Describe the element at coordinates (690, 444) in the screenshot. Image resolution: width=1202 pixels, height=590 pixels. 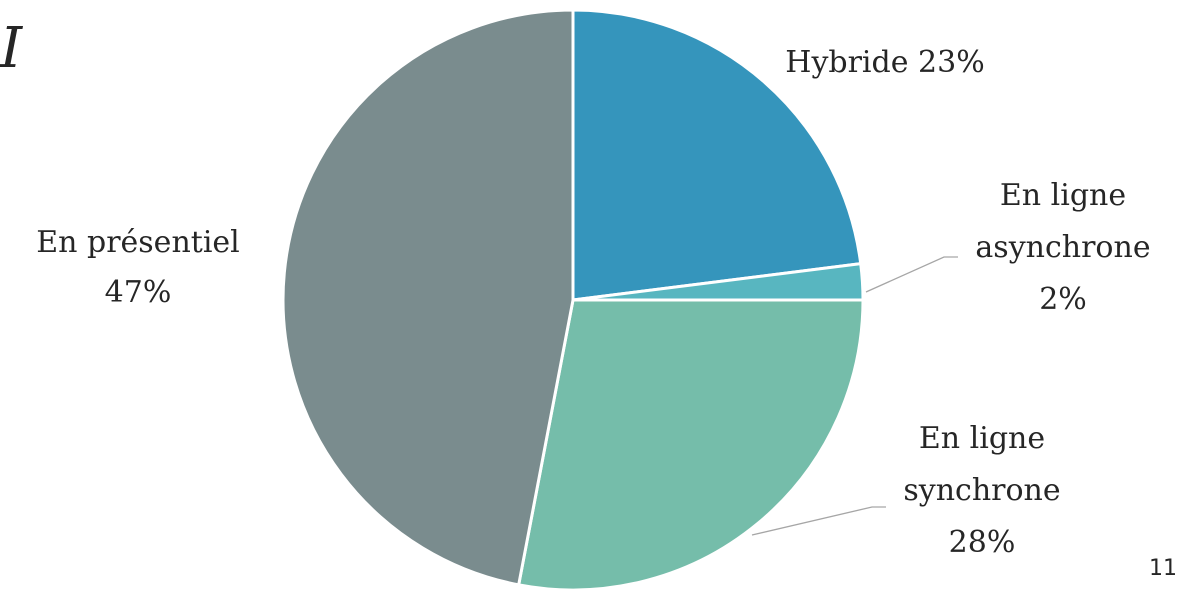
I see `pie-slice-en-ligne-synchrone` at that location.